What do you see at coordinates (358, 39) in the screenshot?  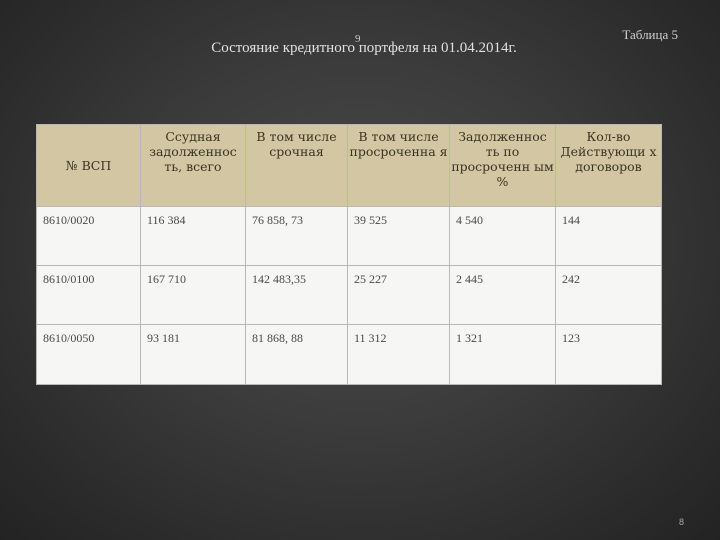 I see `page-number-top: 9` at bounding box center [358, 39].